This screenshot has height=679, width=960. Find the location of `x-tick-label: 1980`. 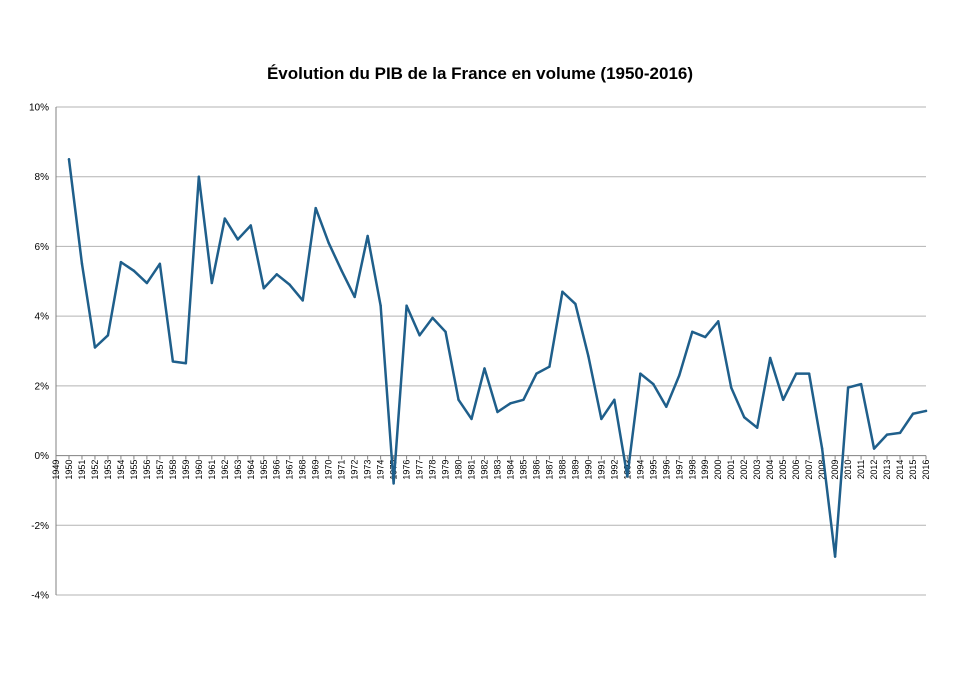

x-tick-label: 1980 is located at coordinates (459, 470).